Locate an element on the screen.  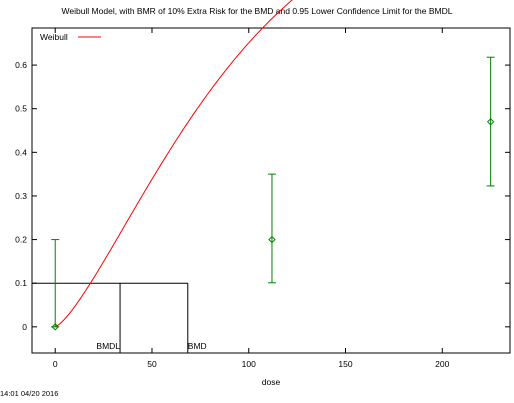
x-tick-label: 50 is located at coordinates (152, 364).